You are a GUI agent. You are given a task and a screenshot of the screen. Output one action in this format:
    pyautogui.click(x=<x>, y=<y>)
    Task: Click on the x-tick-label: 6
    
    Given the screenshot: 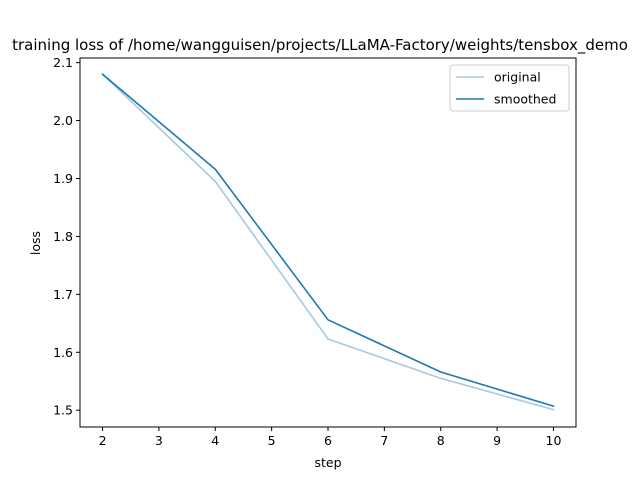 What is the action you would take?
    pyautogui.click(x=328, y=440)
    